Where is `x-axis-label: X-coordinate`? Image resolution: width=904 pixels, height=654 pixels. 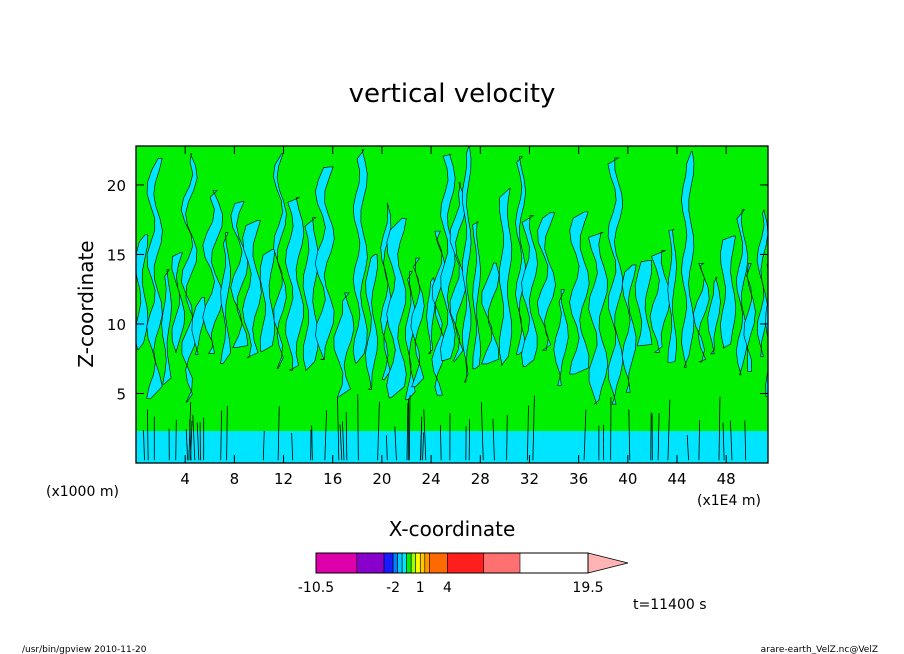 x-axis-label: X-coordinate is located at coordinates (452, 529).